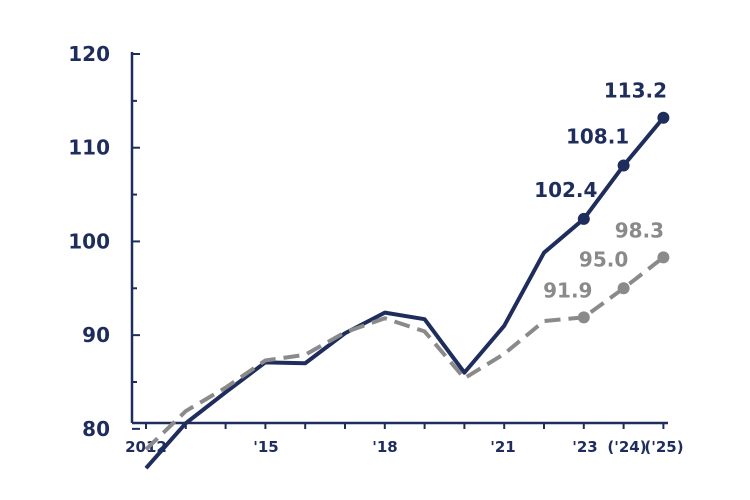 This screenshot has width=750, height=500. I want to click on x-tick-label: '23, so click(584, 447).